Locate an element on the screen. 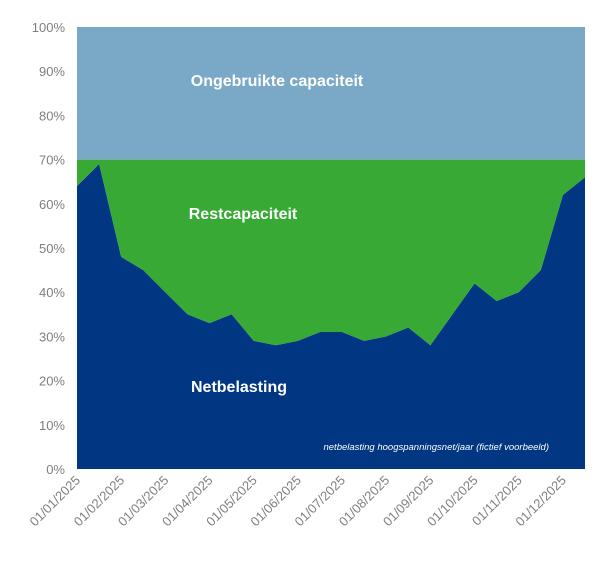 The image size is (605, 572). y-tick-label: 90% is located at coordinates (52, 71).